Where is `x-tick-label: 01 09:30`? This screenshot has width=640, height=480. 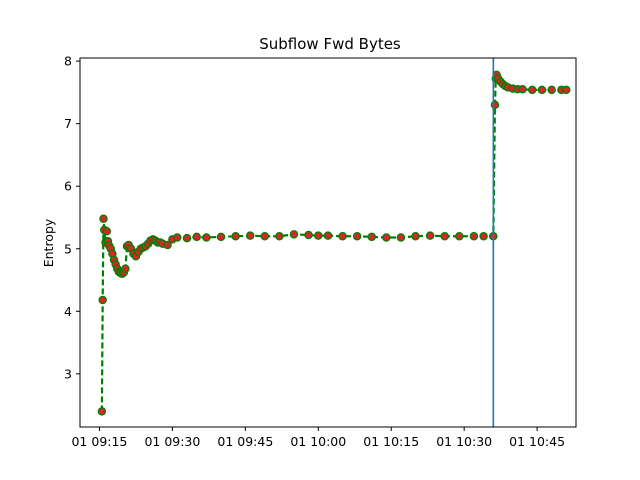 x-tick-label: 01 09:30 is located at coordinates (172, 441).